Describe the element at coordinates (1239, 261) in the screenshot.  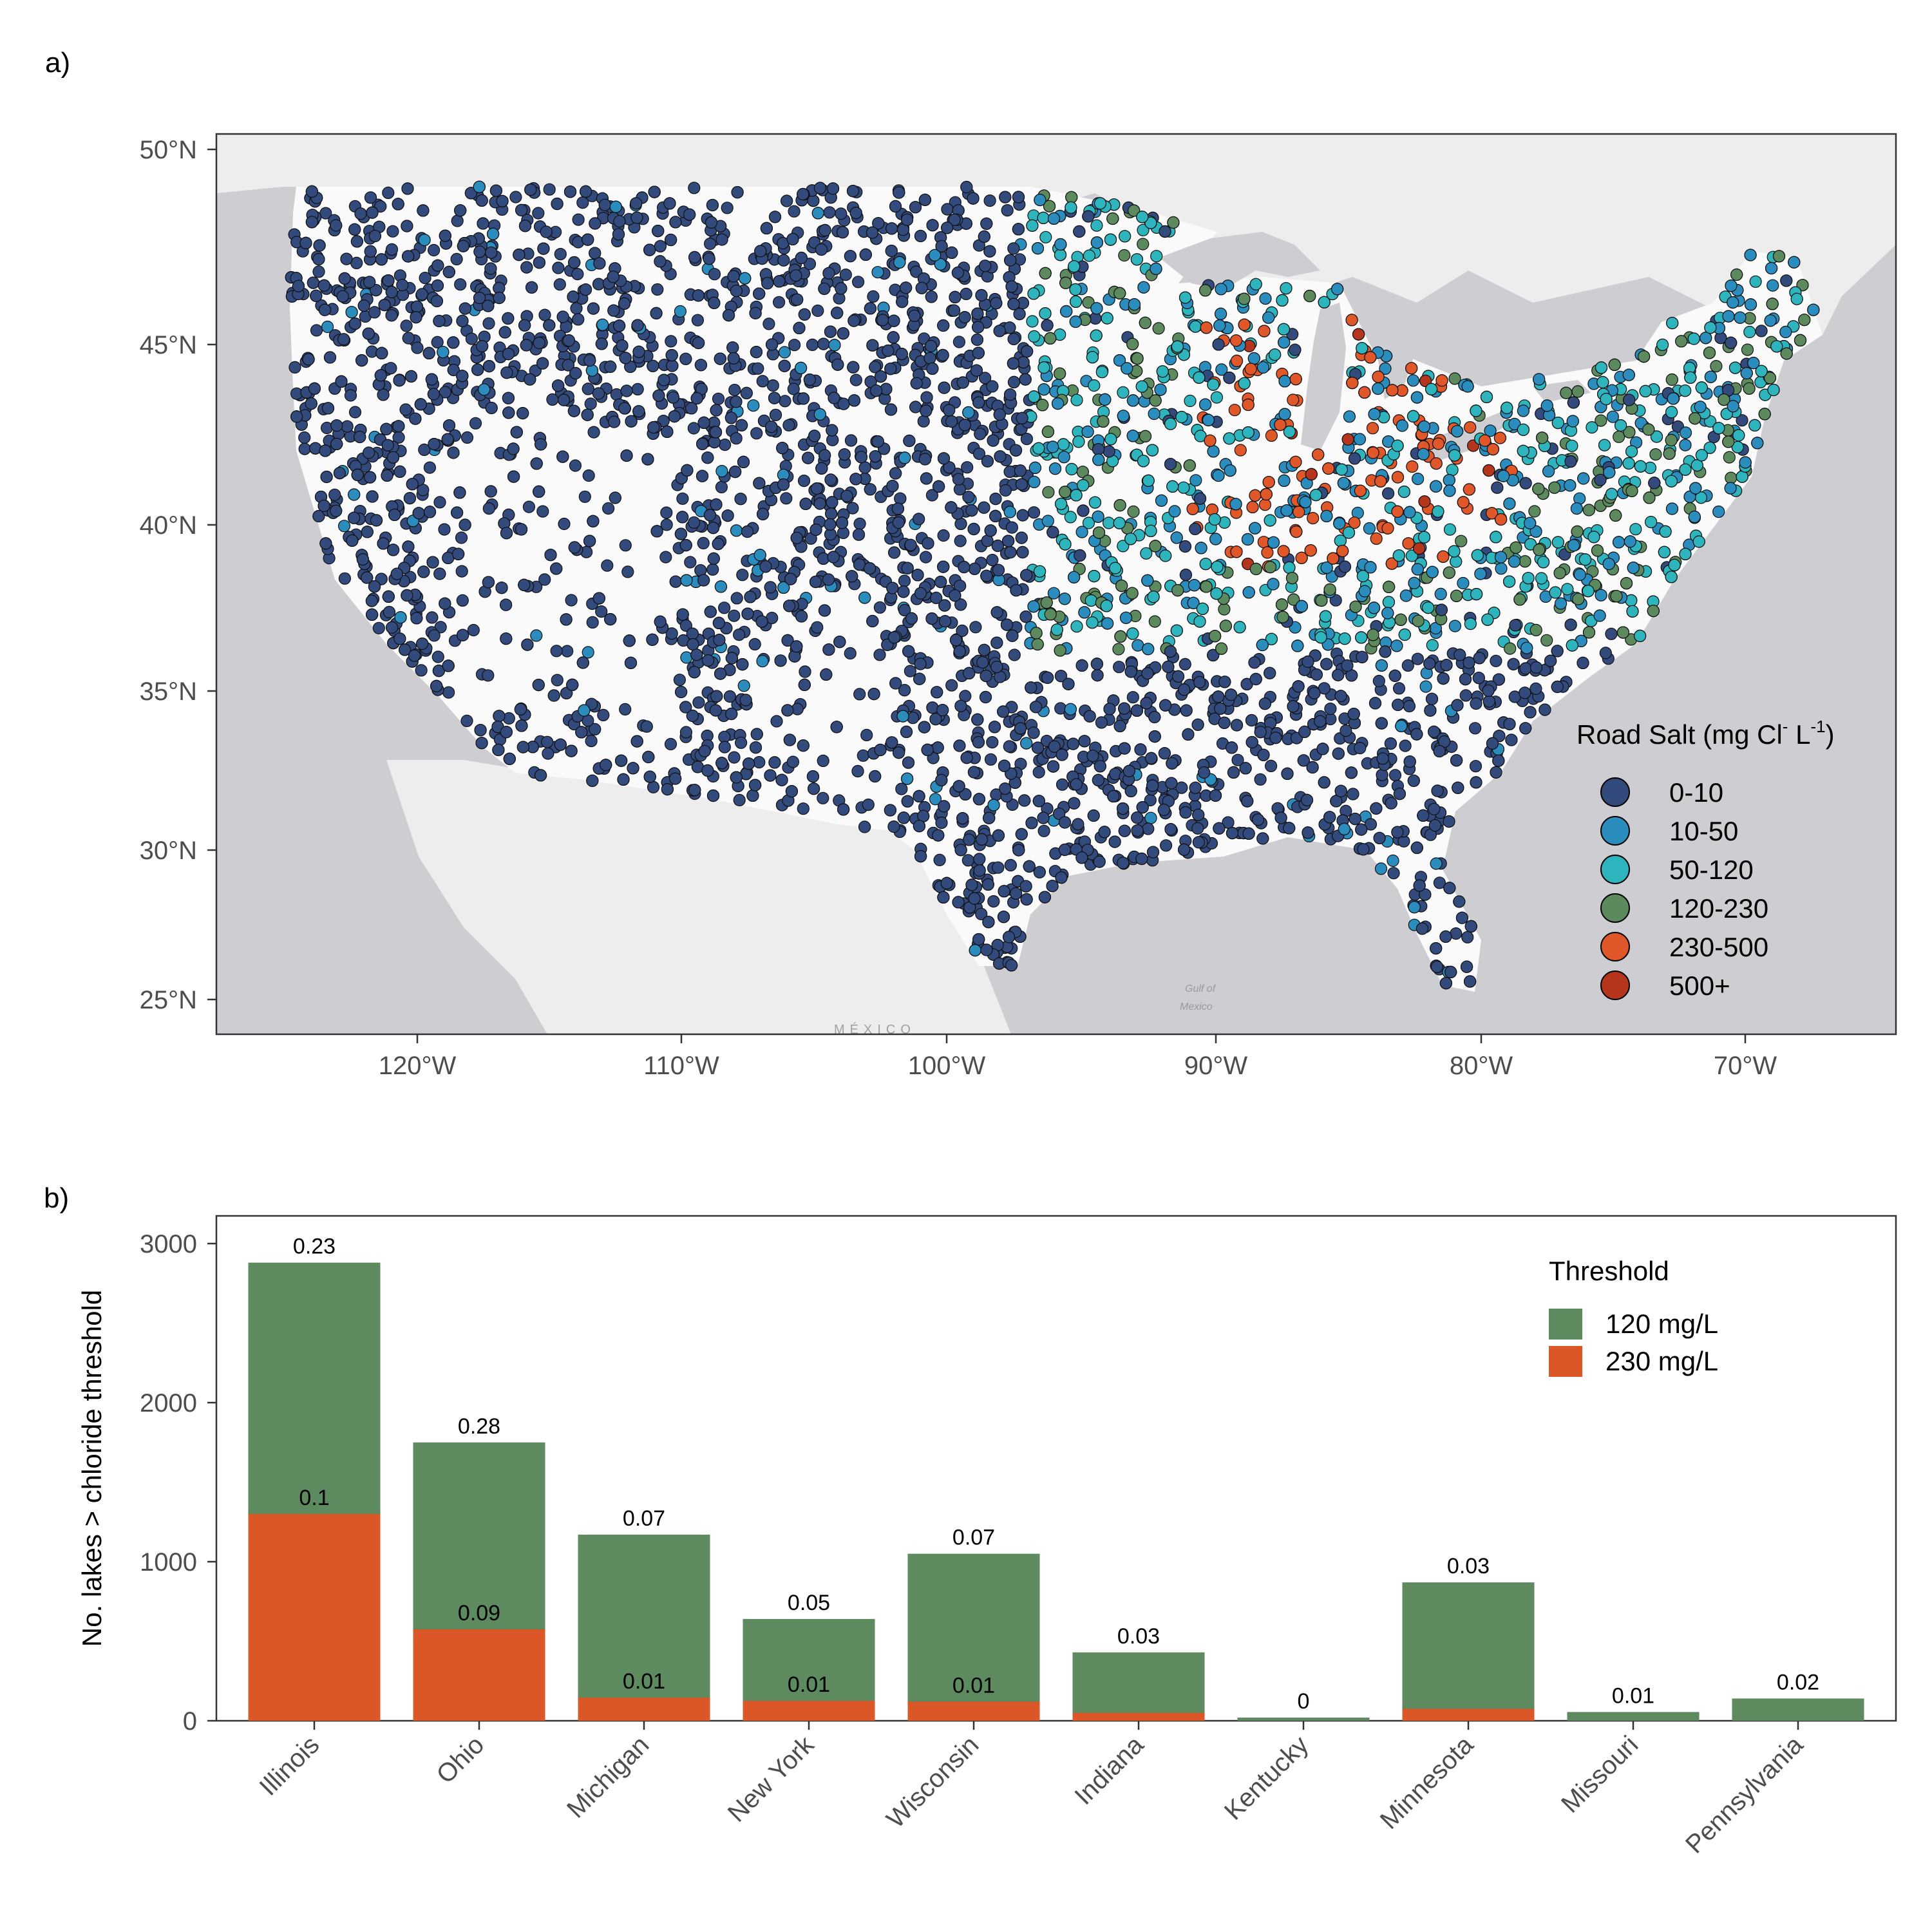
I see `lake-superior` at that location.